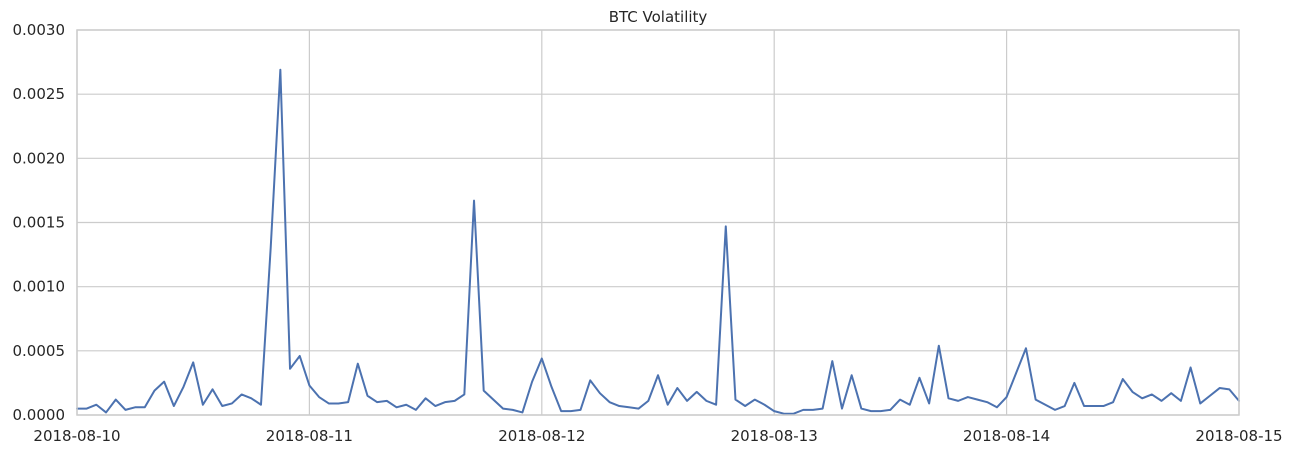 Image resolution: width=1293 pixels, height=453 pixels. What do you see at coordinates (76, 436) in the screenshot?
I see `x-tick-label: 2018-08-10` at bounding box center [76, 436].